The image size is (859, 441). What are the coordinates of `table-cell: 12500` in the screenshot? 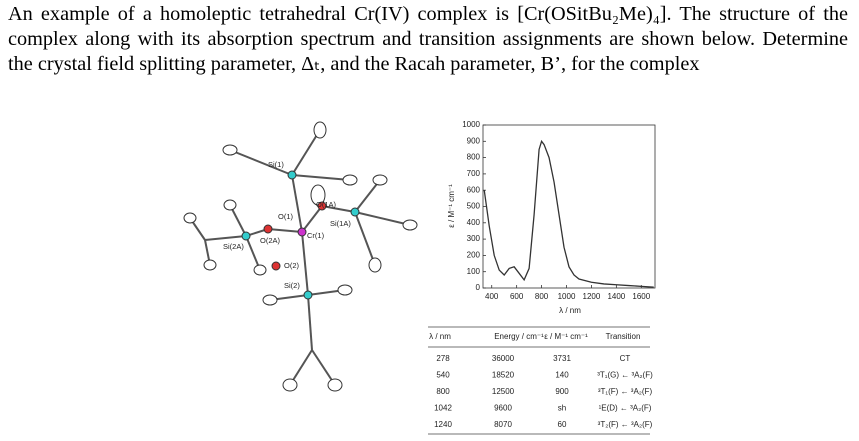 It's located at (503, 391).